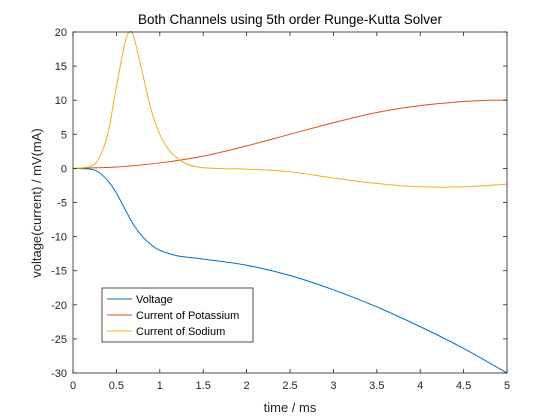  Describe the element at coordinates (59, 306) in the screenshot. I see `y-tick-label: -20` at that location.